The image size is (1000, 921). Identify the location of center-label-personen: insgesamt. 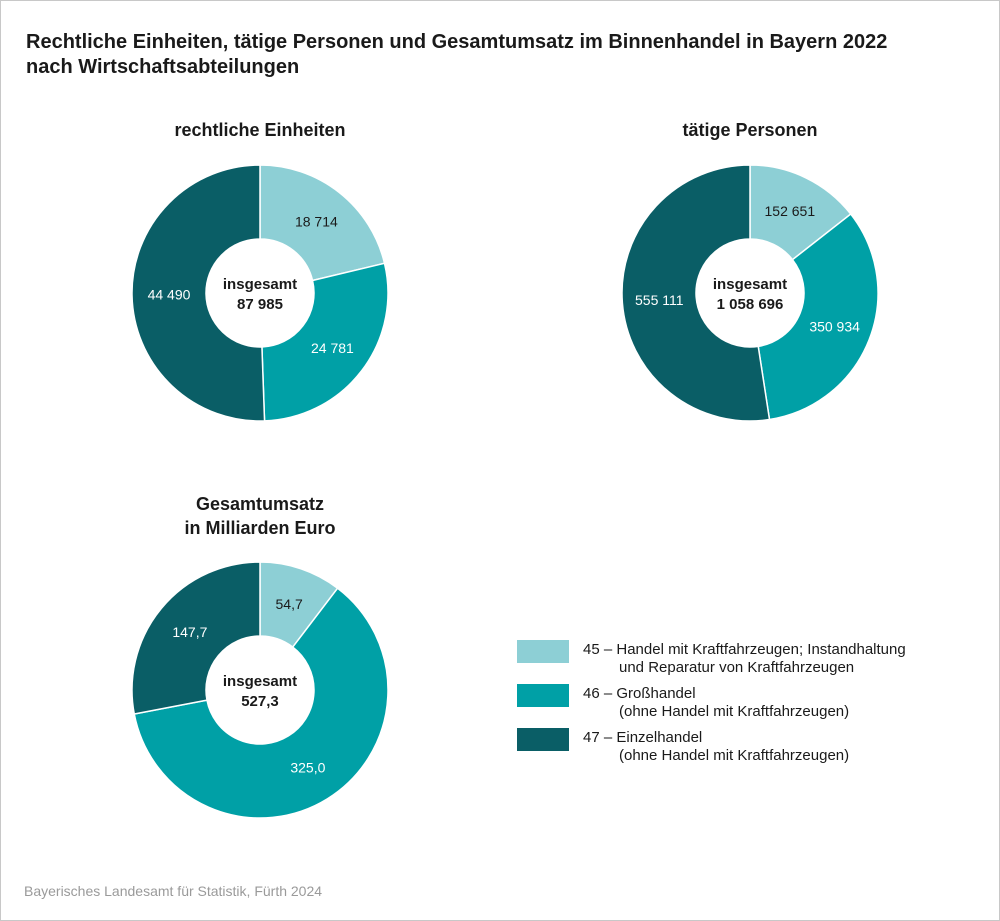
(750, 284).